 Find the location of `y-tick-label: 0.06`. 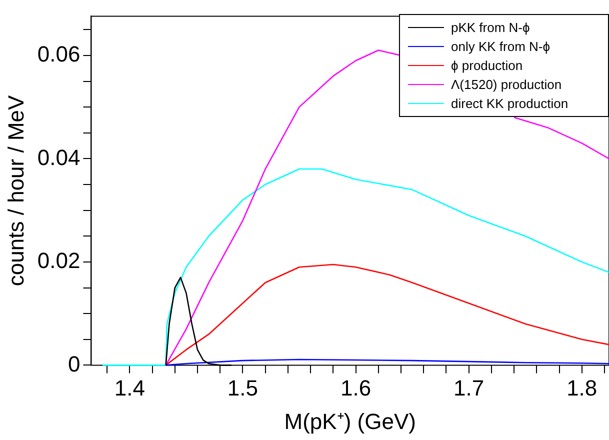

y-tick-label: 0.06 is located at coordinates (58, 54).